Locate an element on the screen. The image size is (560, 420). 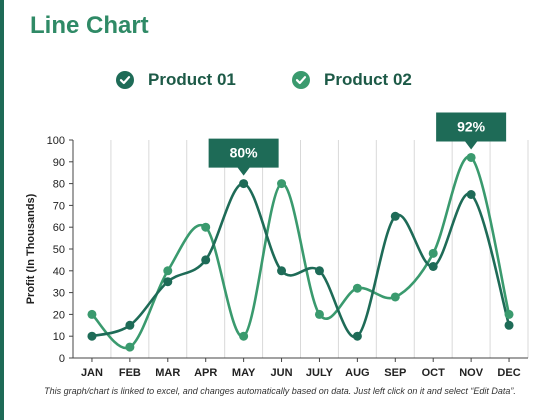
y-tick-label: 70 is located at coordinates (59, 206).